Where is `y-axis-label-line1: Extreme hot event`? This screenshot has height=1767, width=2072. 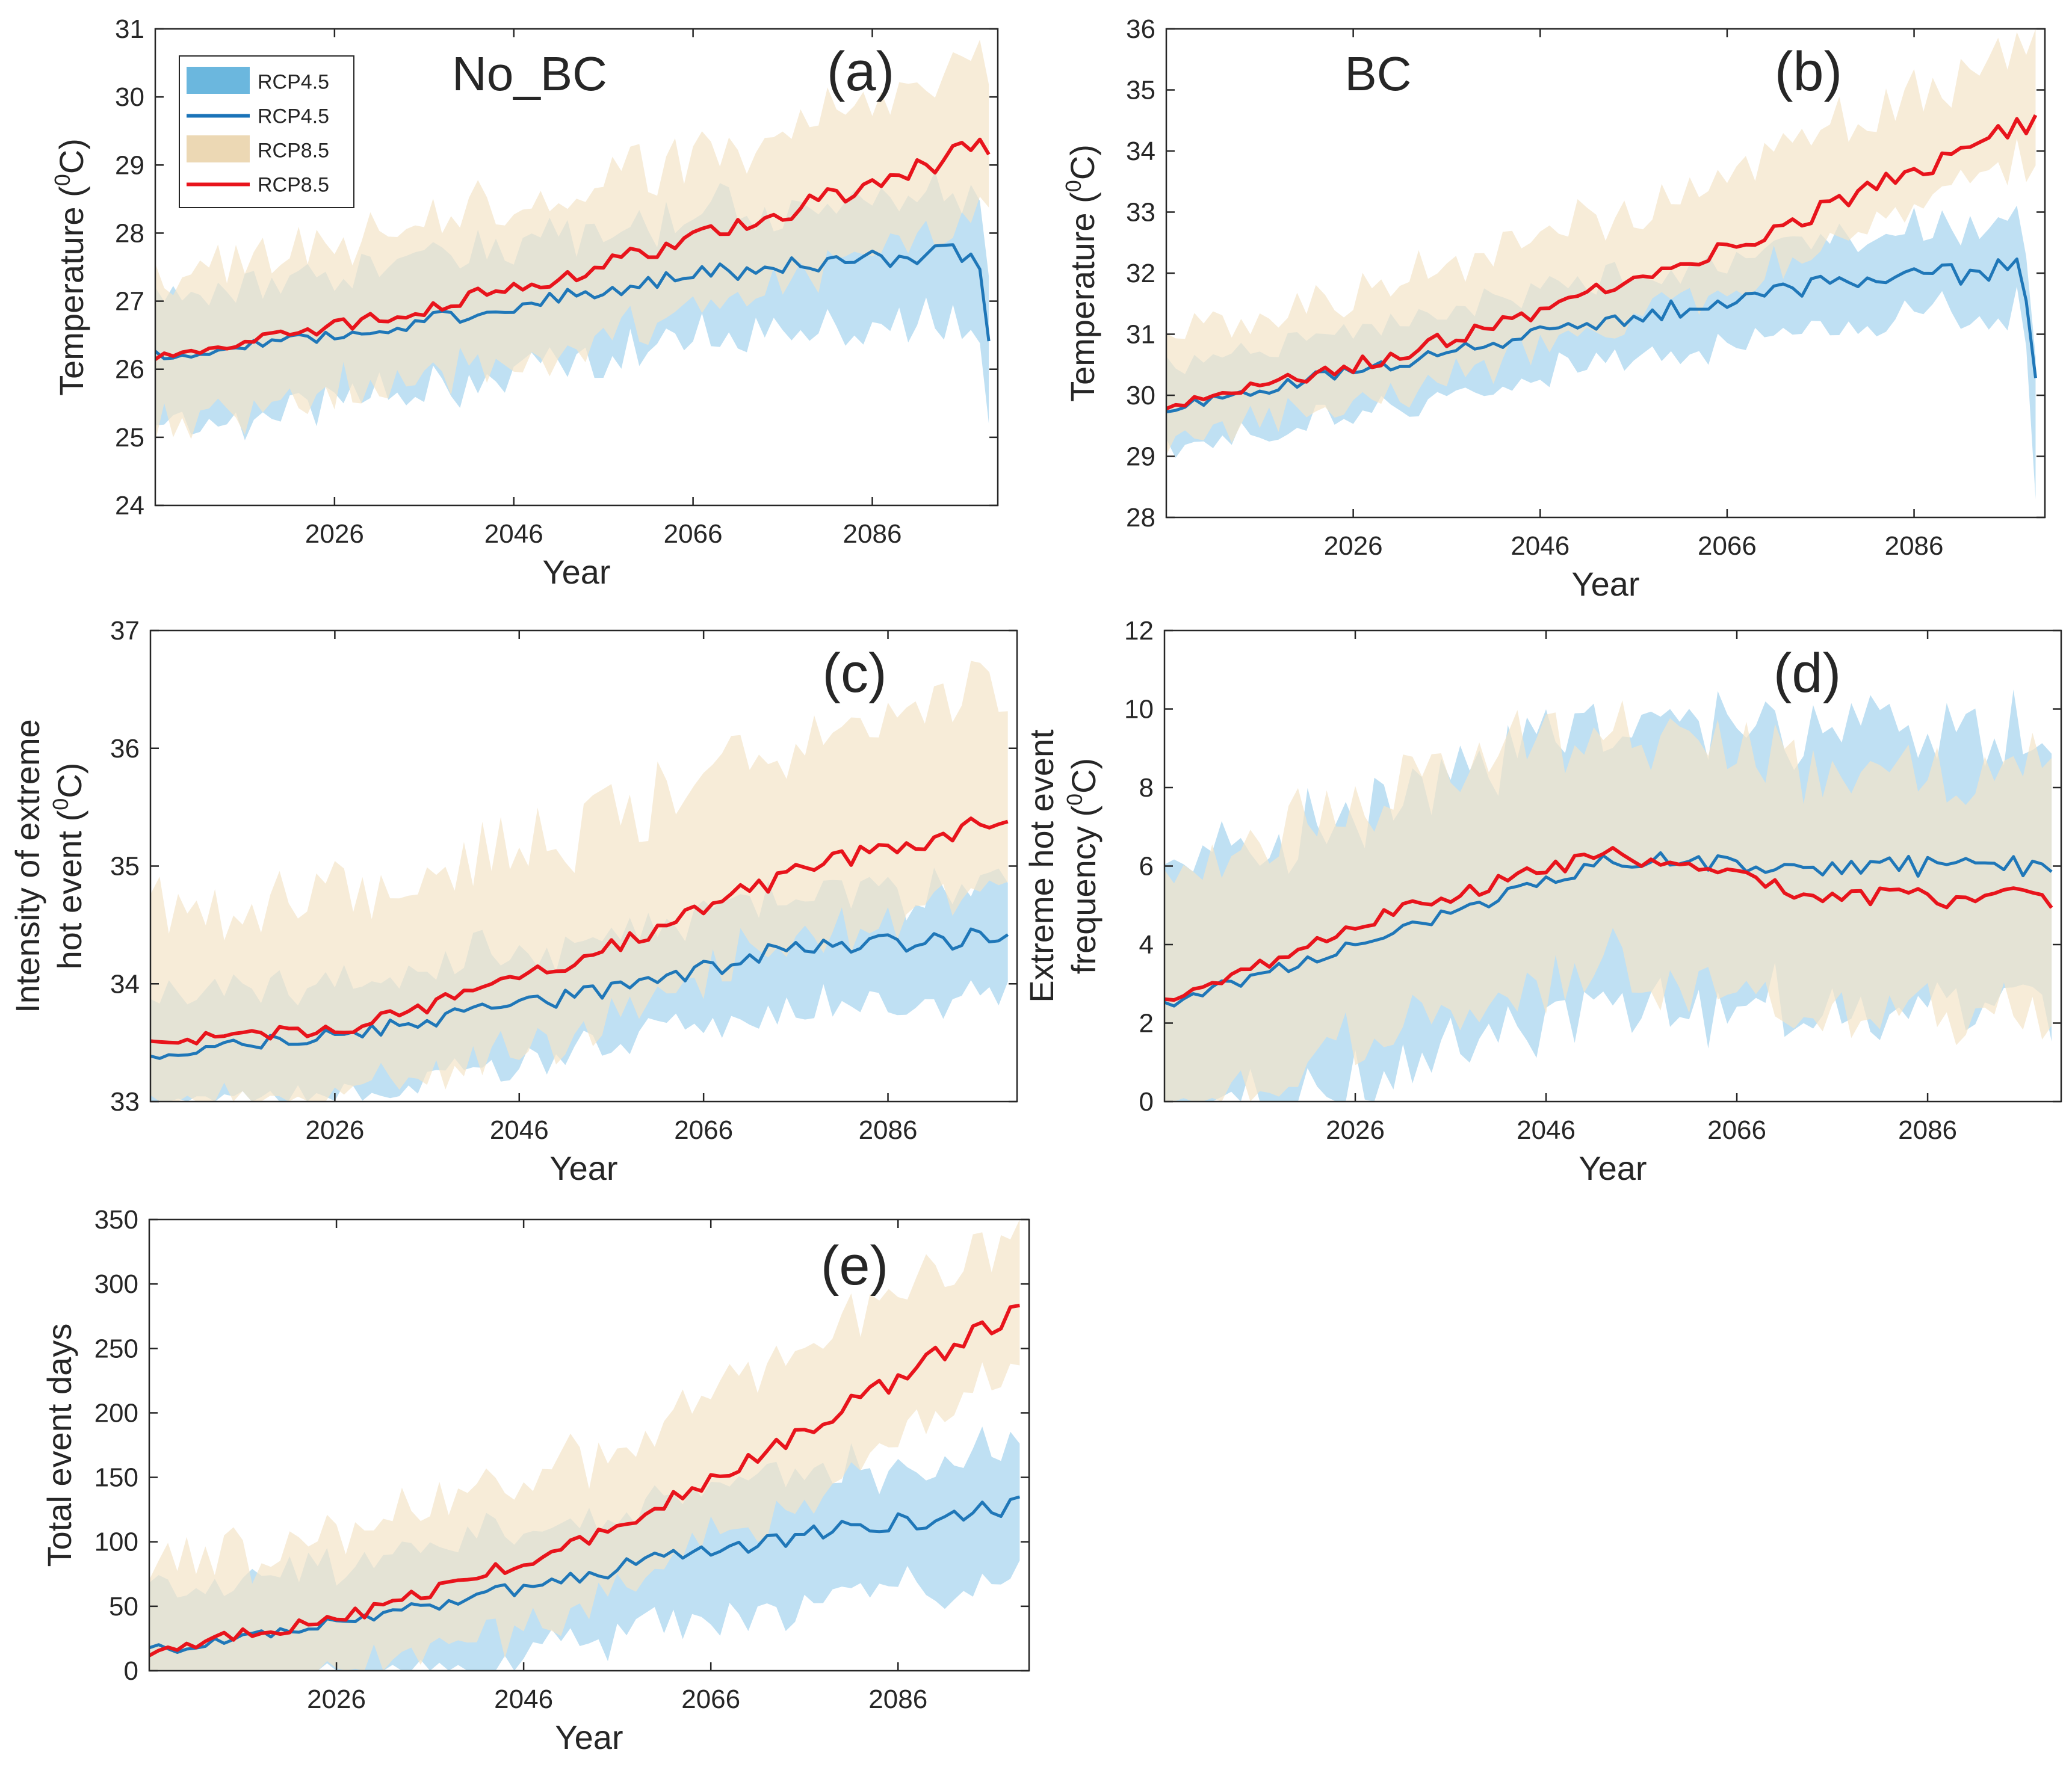
y-axis-label-line1: Extreme hot event is located at coordinates (1041, 866).